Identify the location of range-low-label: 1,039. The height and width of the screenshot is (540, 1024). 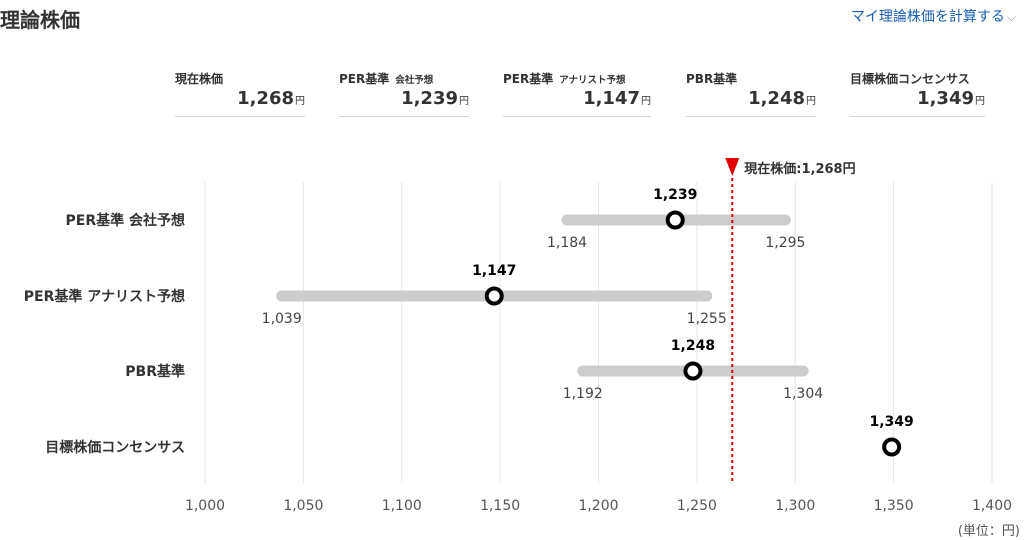
(282, 319).